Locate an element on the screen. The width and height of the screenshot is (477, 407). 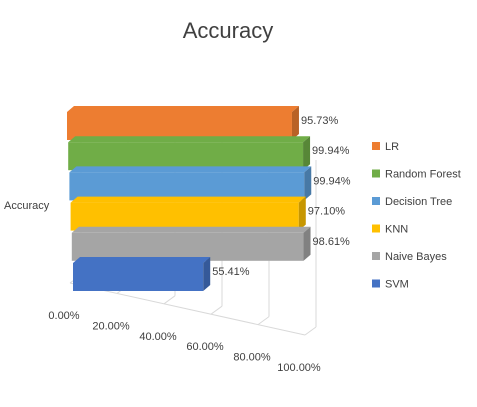
chart-title: Accuracy is located at coordinates (228, 30).